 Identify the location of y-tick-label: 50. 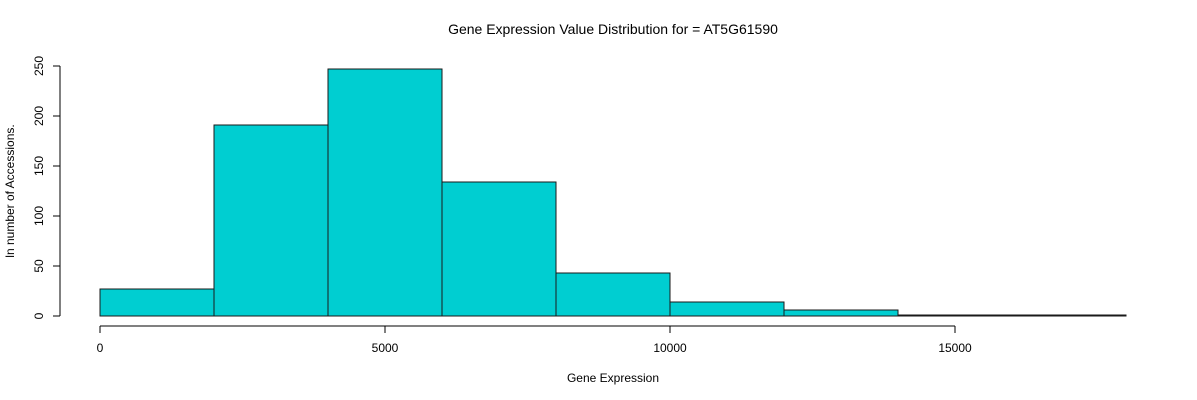
(39, 266).